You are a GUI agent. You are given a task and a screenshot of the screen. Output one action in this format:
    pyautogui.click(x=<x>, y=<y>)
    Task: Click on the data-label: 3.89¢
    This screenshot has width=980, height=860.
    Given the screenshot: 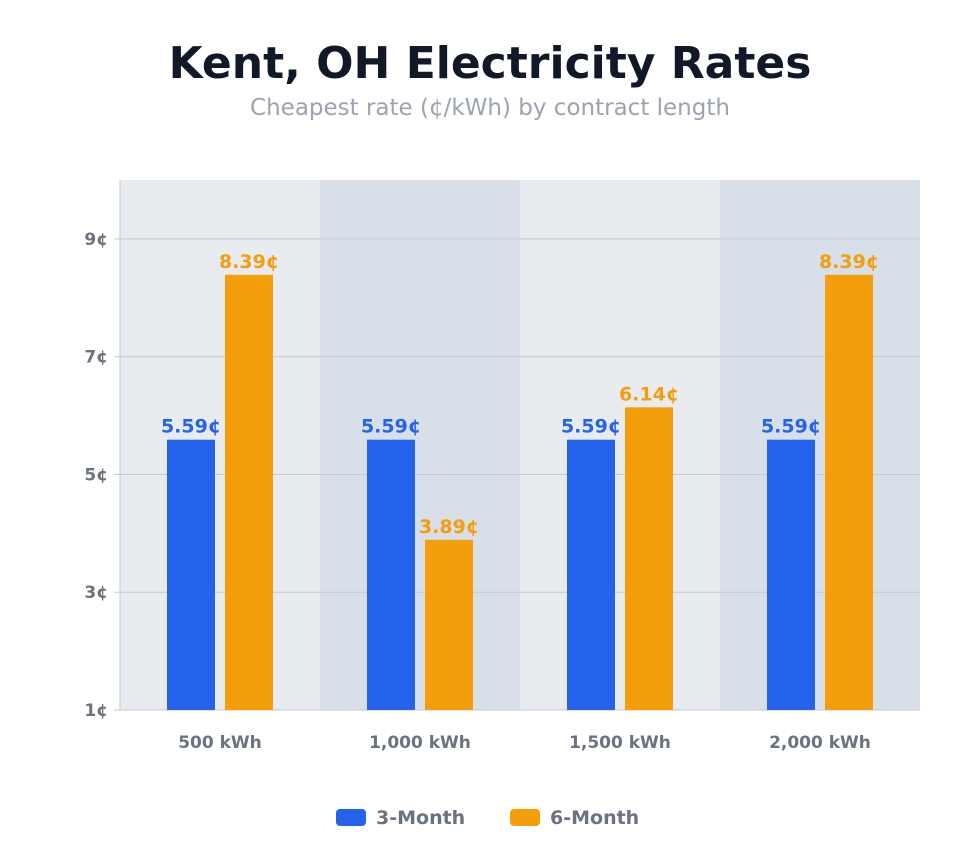 What is the action you would take?
    pyautogui.click(x=449, y=527)
    